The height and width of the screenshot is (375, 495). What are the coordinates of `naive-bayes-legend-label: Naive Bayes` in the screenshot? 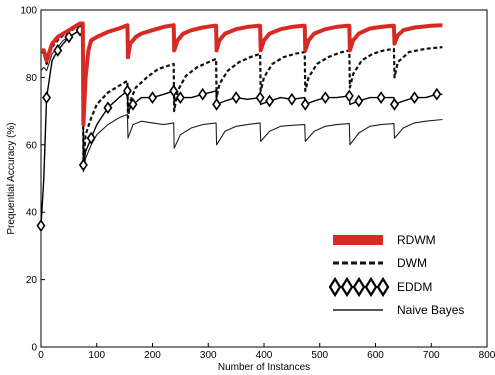 It's located at (430, 310).